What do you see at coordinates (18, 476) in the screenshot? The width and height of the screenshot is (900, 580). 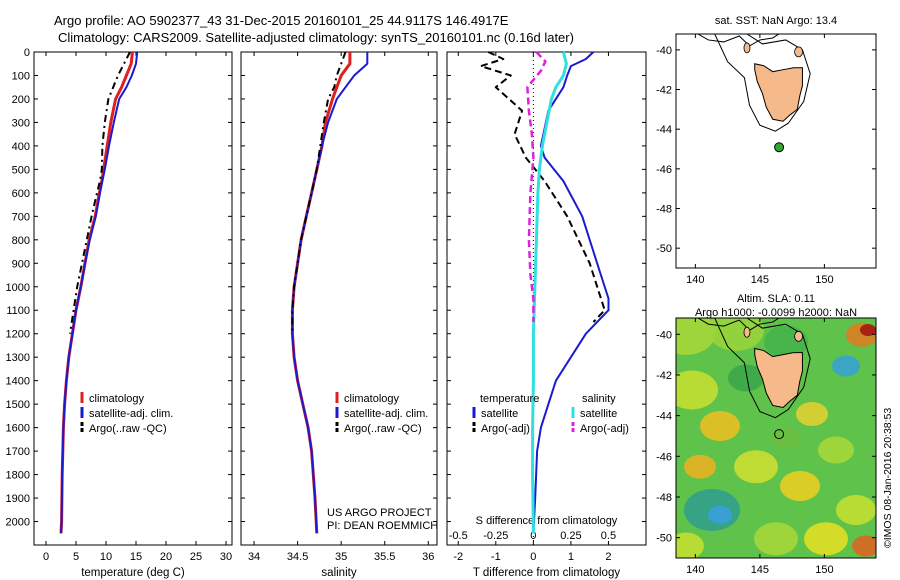 I see `y-tick-label: 1800` at bounding box center [18, 476].